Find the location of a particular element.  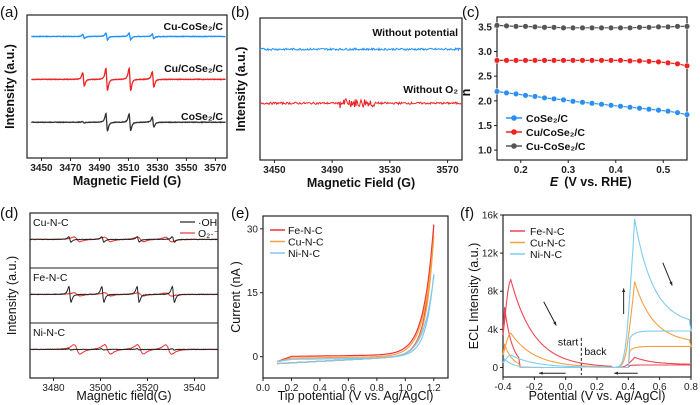

legend-label: Cu/CoSe₂/C is located at coordinates (555, 133).